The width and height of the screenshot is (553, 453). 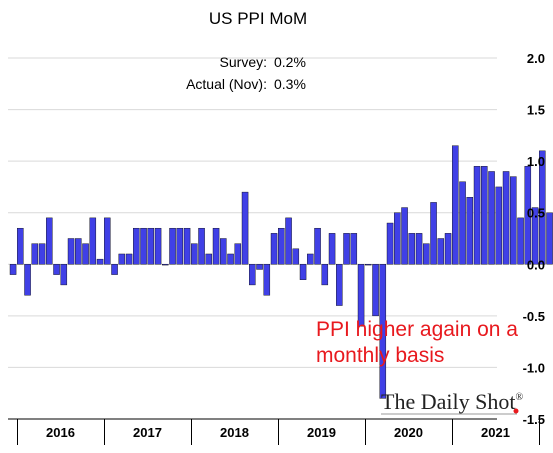 I want to click on actual-label: Actual (Nov):, so click(x=226, y=84).